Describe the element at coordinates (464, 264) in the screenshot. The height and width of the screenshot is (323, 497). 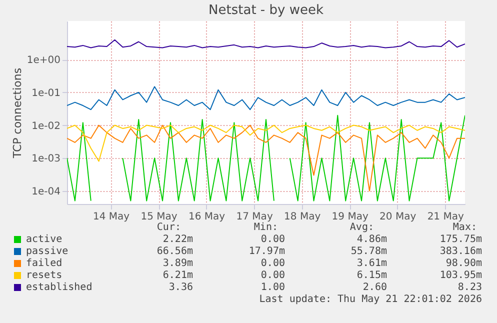
I see `text: 98.90m` at that location.